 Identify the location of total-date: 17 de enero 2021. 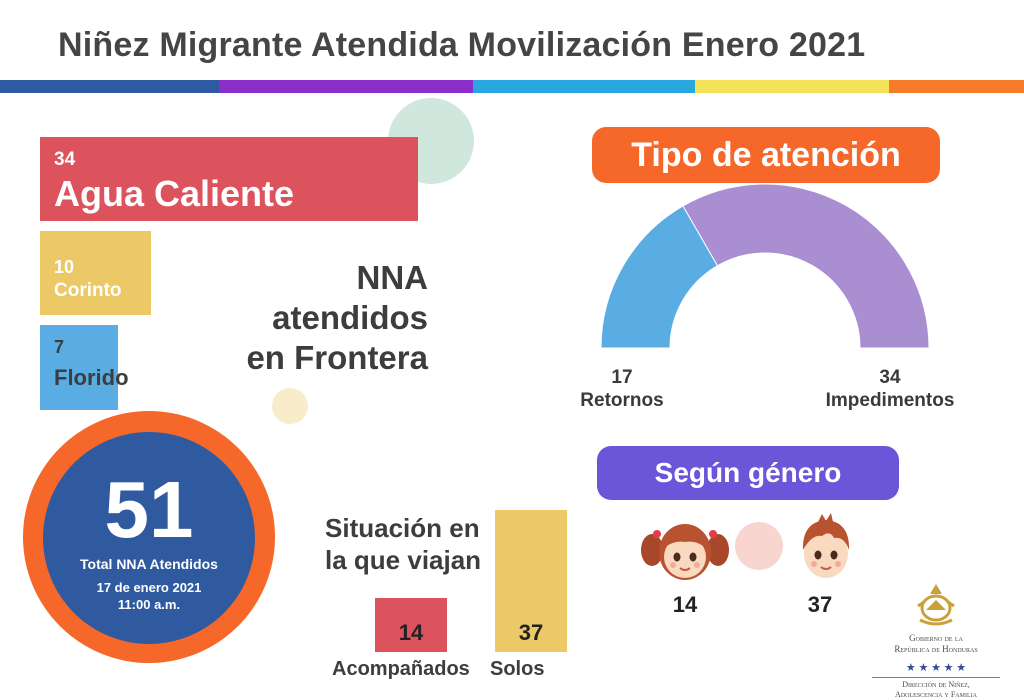
(149, 587).